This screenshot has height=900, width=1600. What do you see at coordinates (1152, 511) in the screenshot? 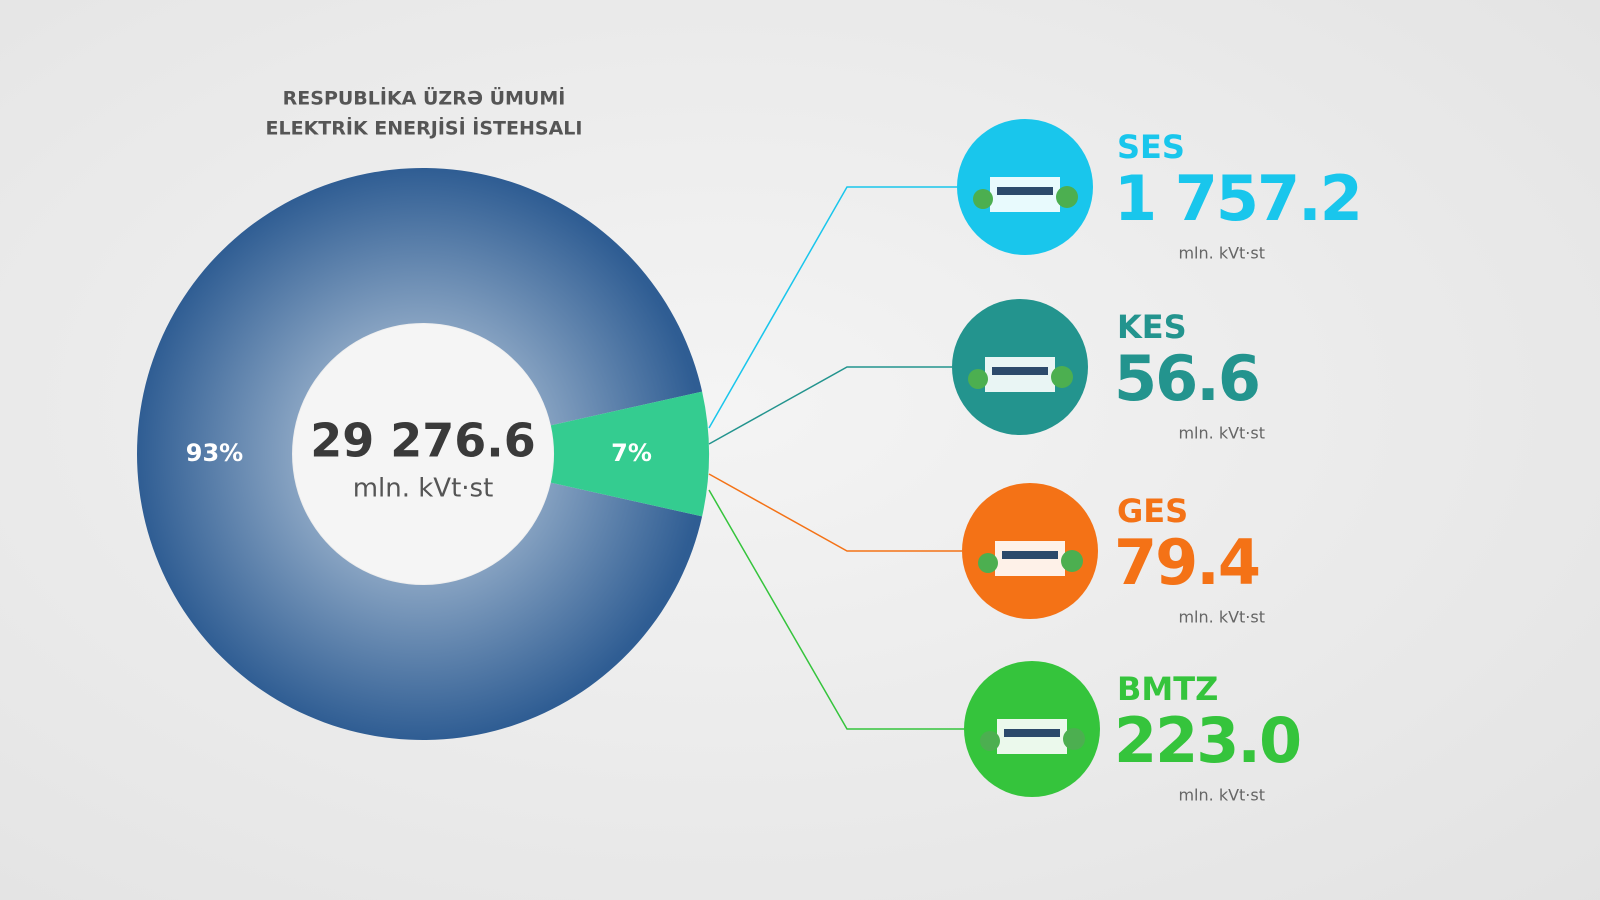
I see `item-name: GES` at bounding box center [1152, 511].